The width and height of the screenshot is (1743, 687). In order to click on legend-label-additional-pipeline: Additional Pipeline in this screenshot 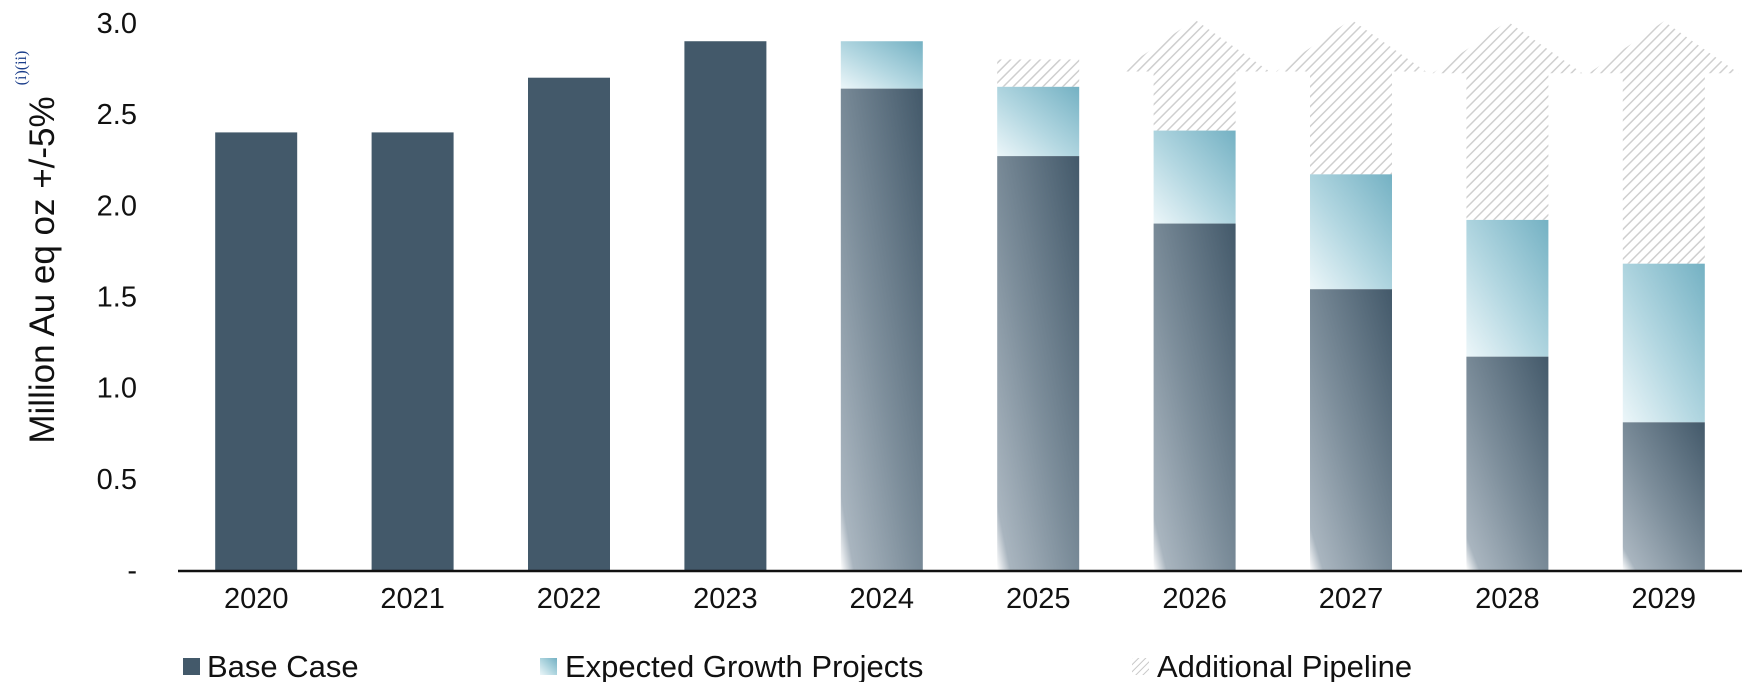, I will do `click(1284, 665)`.